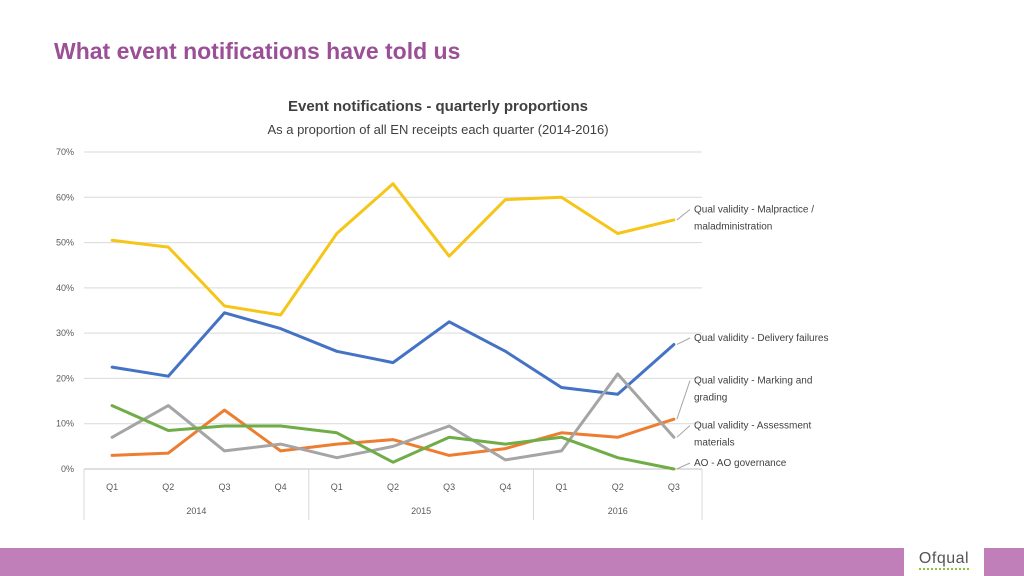 This screenshot has width=1024, height=576. Describe the element at coordinates (257, 51) in the screenshot. I see `slide-title: What event notifications have told us` at that location.